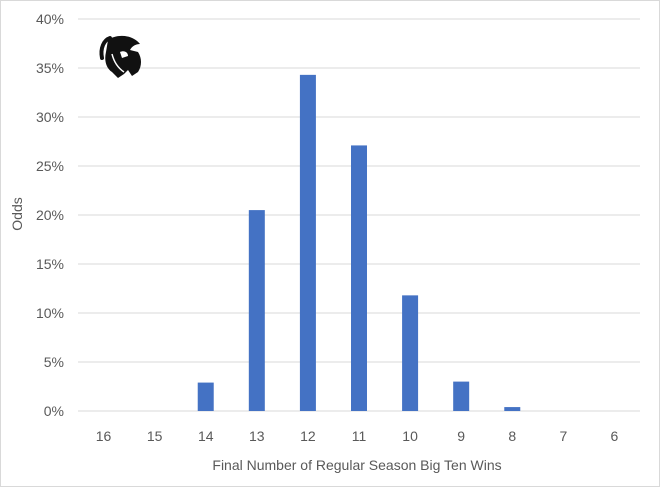 This screenshot has width=660, height=487. I want to click on x-tick-label: 16, so click(104, 436).